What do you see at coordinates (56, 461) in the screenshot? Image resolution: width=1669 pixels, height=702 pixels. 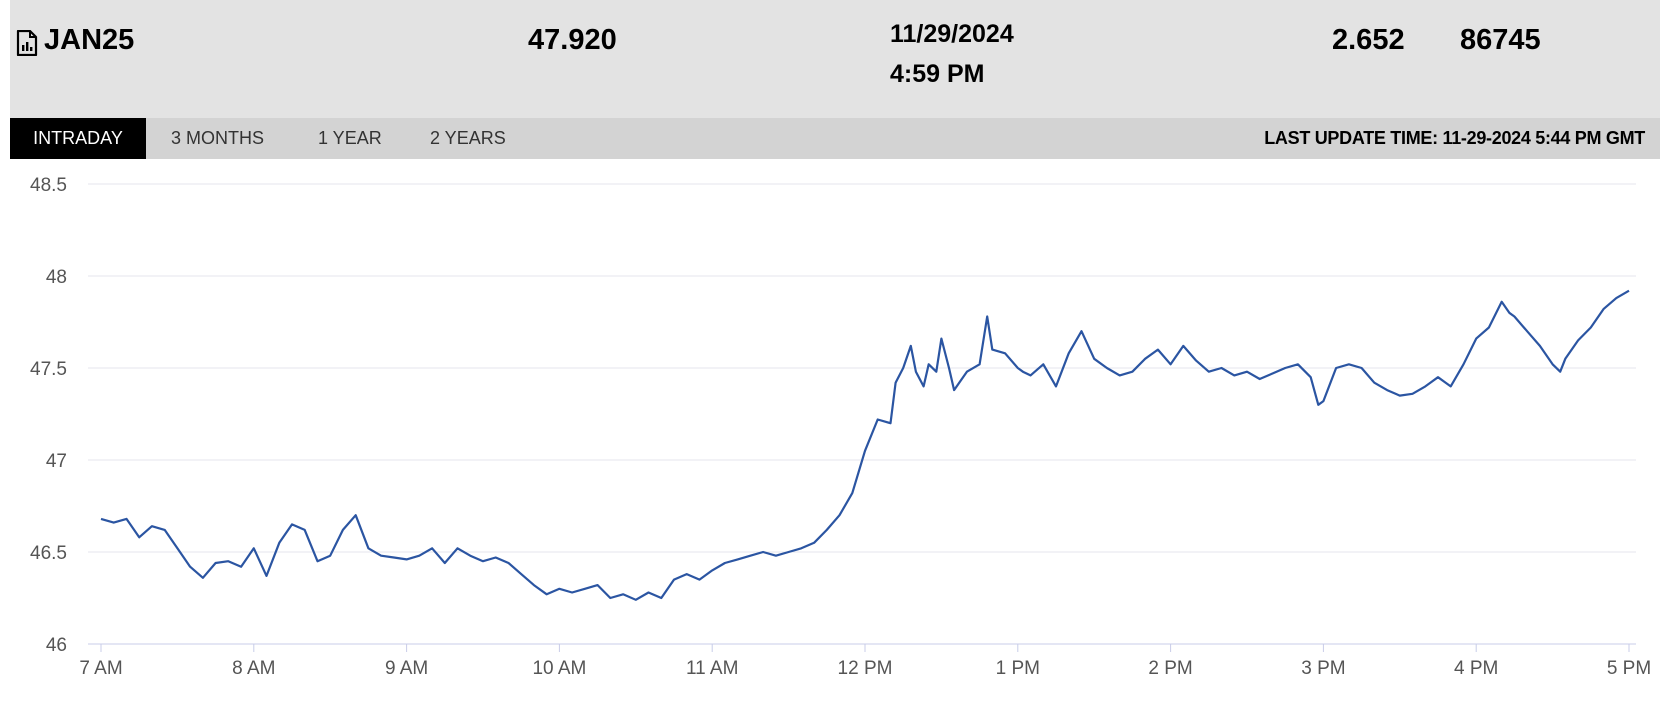 I see `y-tick-label: 47` at bounding box center [56, 461].